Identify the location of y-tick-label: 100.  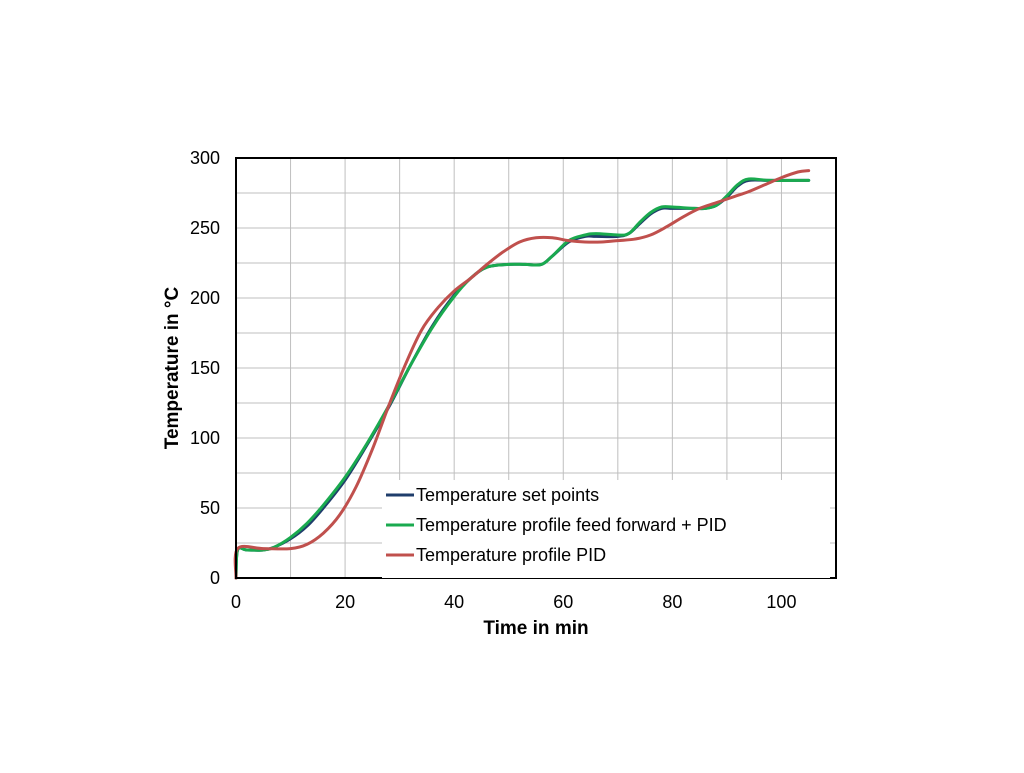
(205, 438).